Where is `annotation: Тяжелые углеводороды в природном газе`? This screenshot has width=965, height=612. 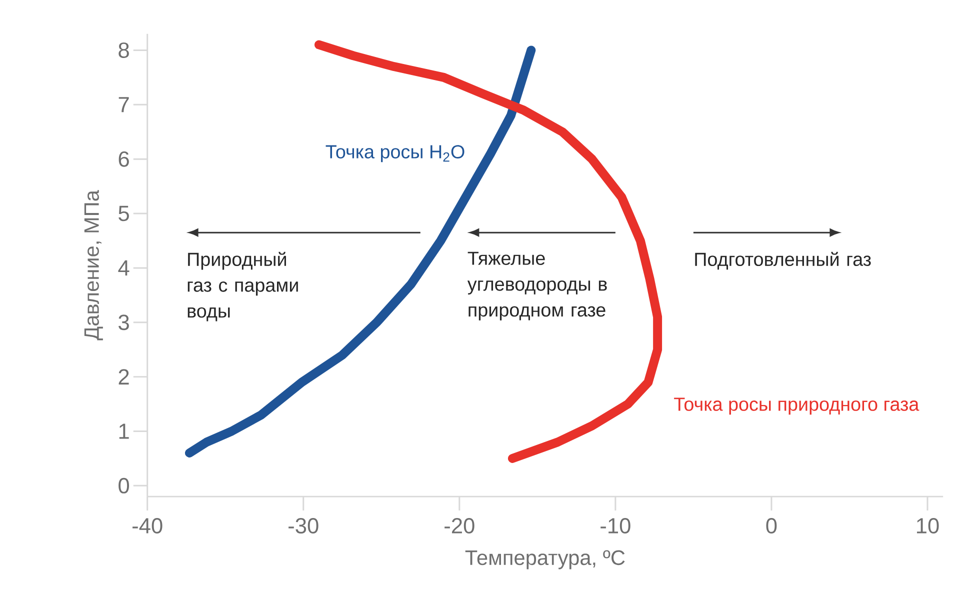
annotation: Тяжелые углеводороды в природном газе is located at coordinates (537, 286).